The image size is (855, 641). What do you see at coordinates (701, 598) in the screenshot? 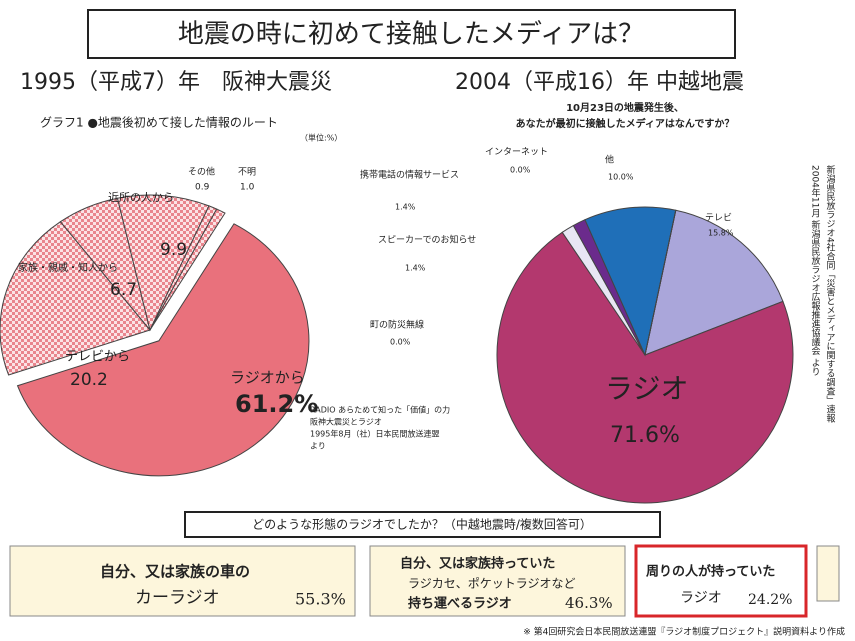
I see `answer-text: ラジオ` at bounding box center [701, 598].